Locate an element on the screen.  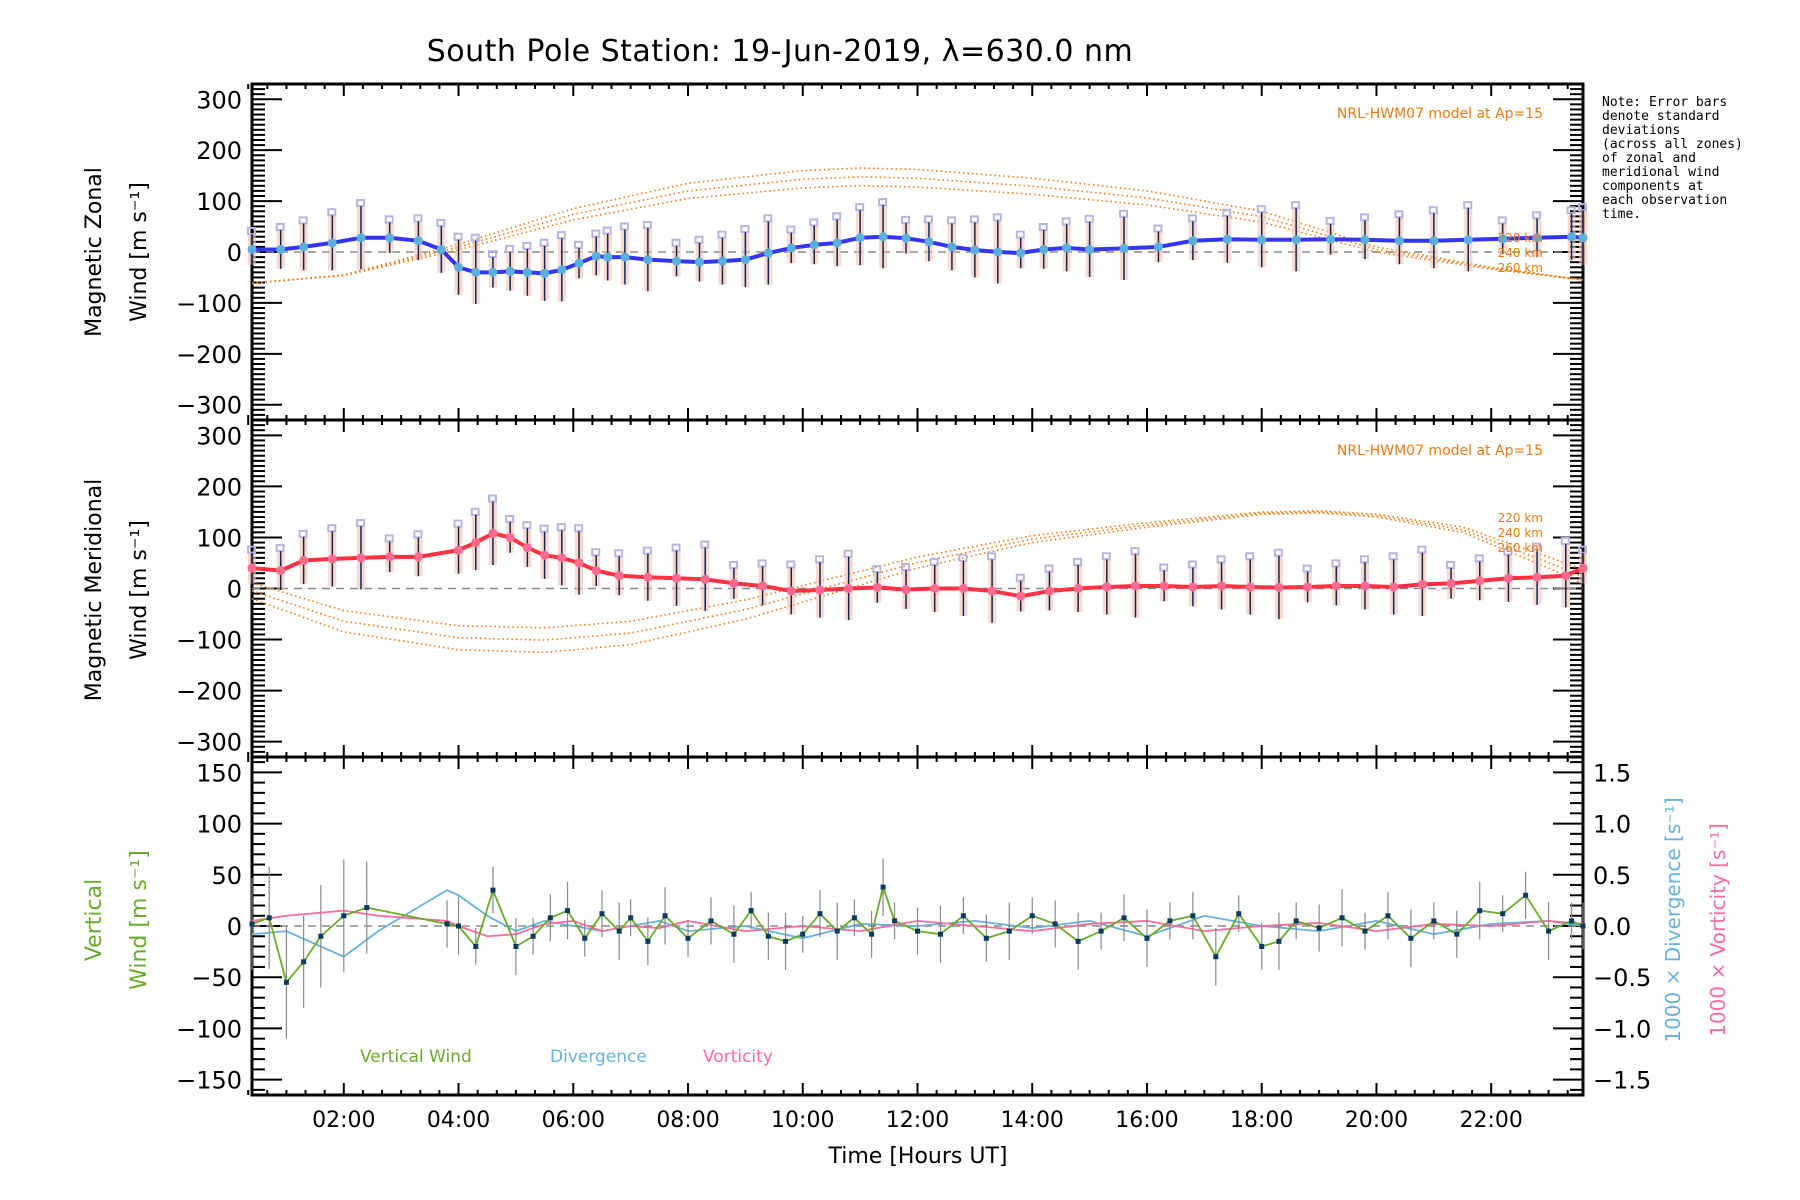
x-tick-label: 16:00 is located at coordinates (1146, 1120).